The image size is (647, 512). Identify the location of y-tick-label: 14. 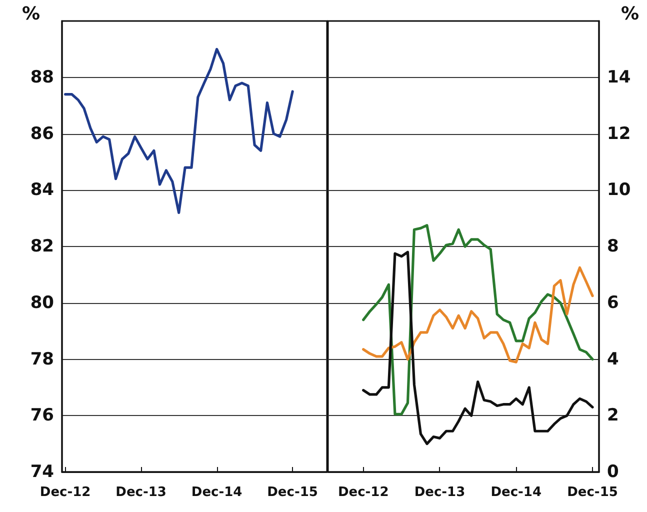
(619, 77).